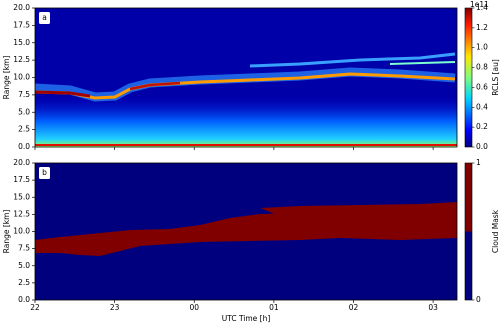  I want to click on colorbar-tick-label: 0.2, so click(482, 126).